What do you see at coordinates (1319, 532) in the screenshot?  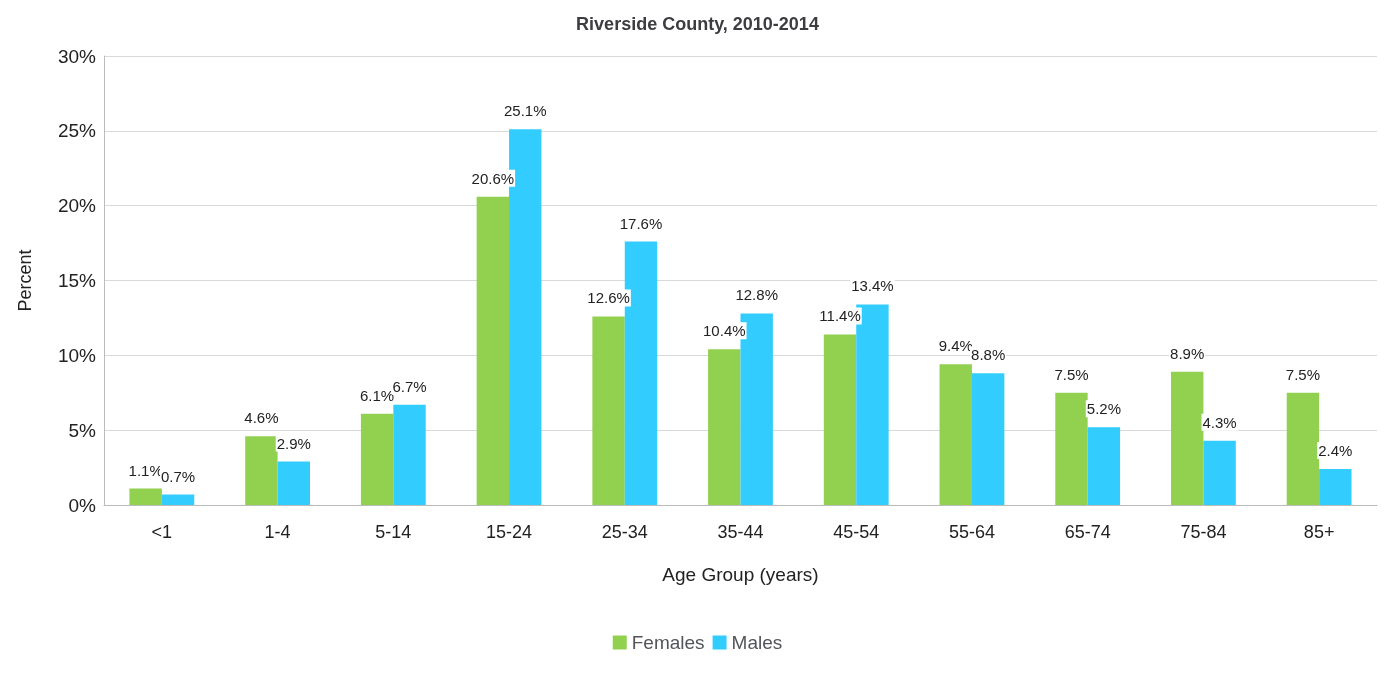 I see `x-tick-label: 85+` at bounding box center [1319, 532].